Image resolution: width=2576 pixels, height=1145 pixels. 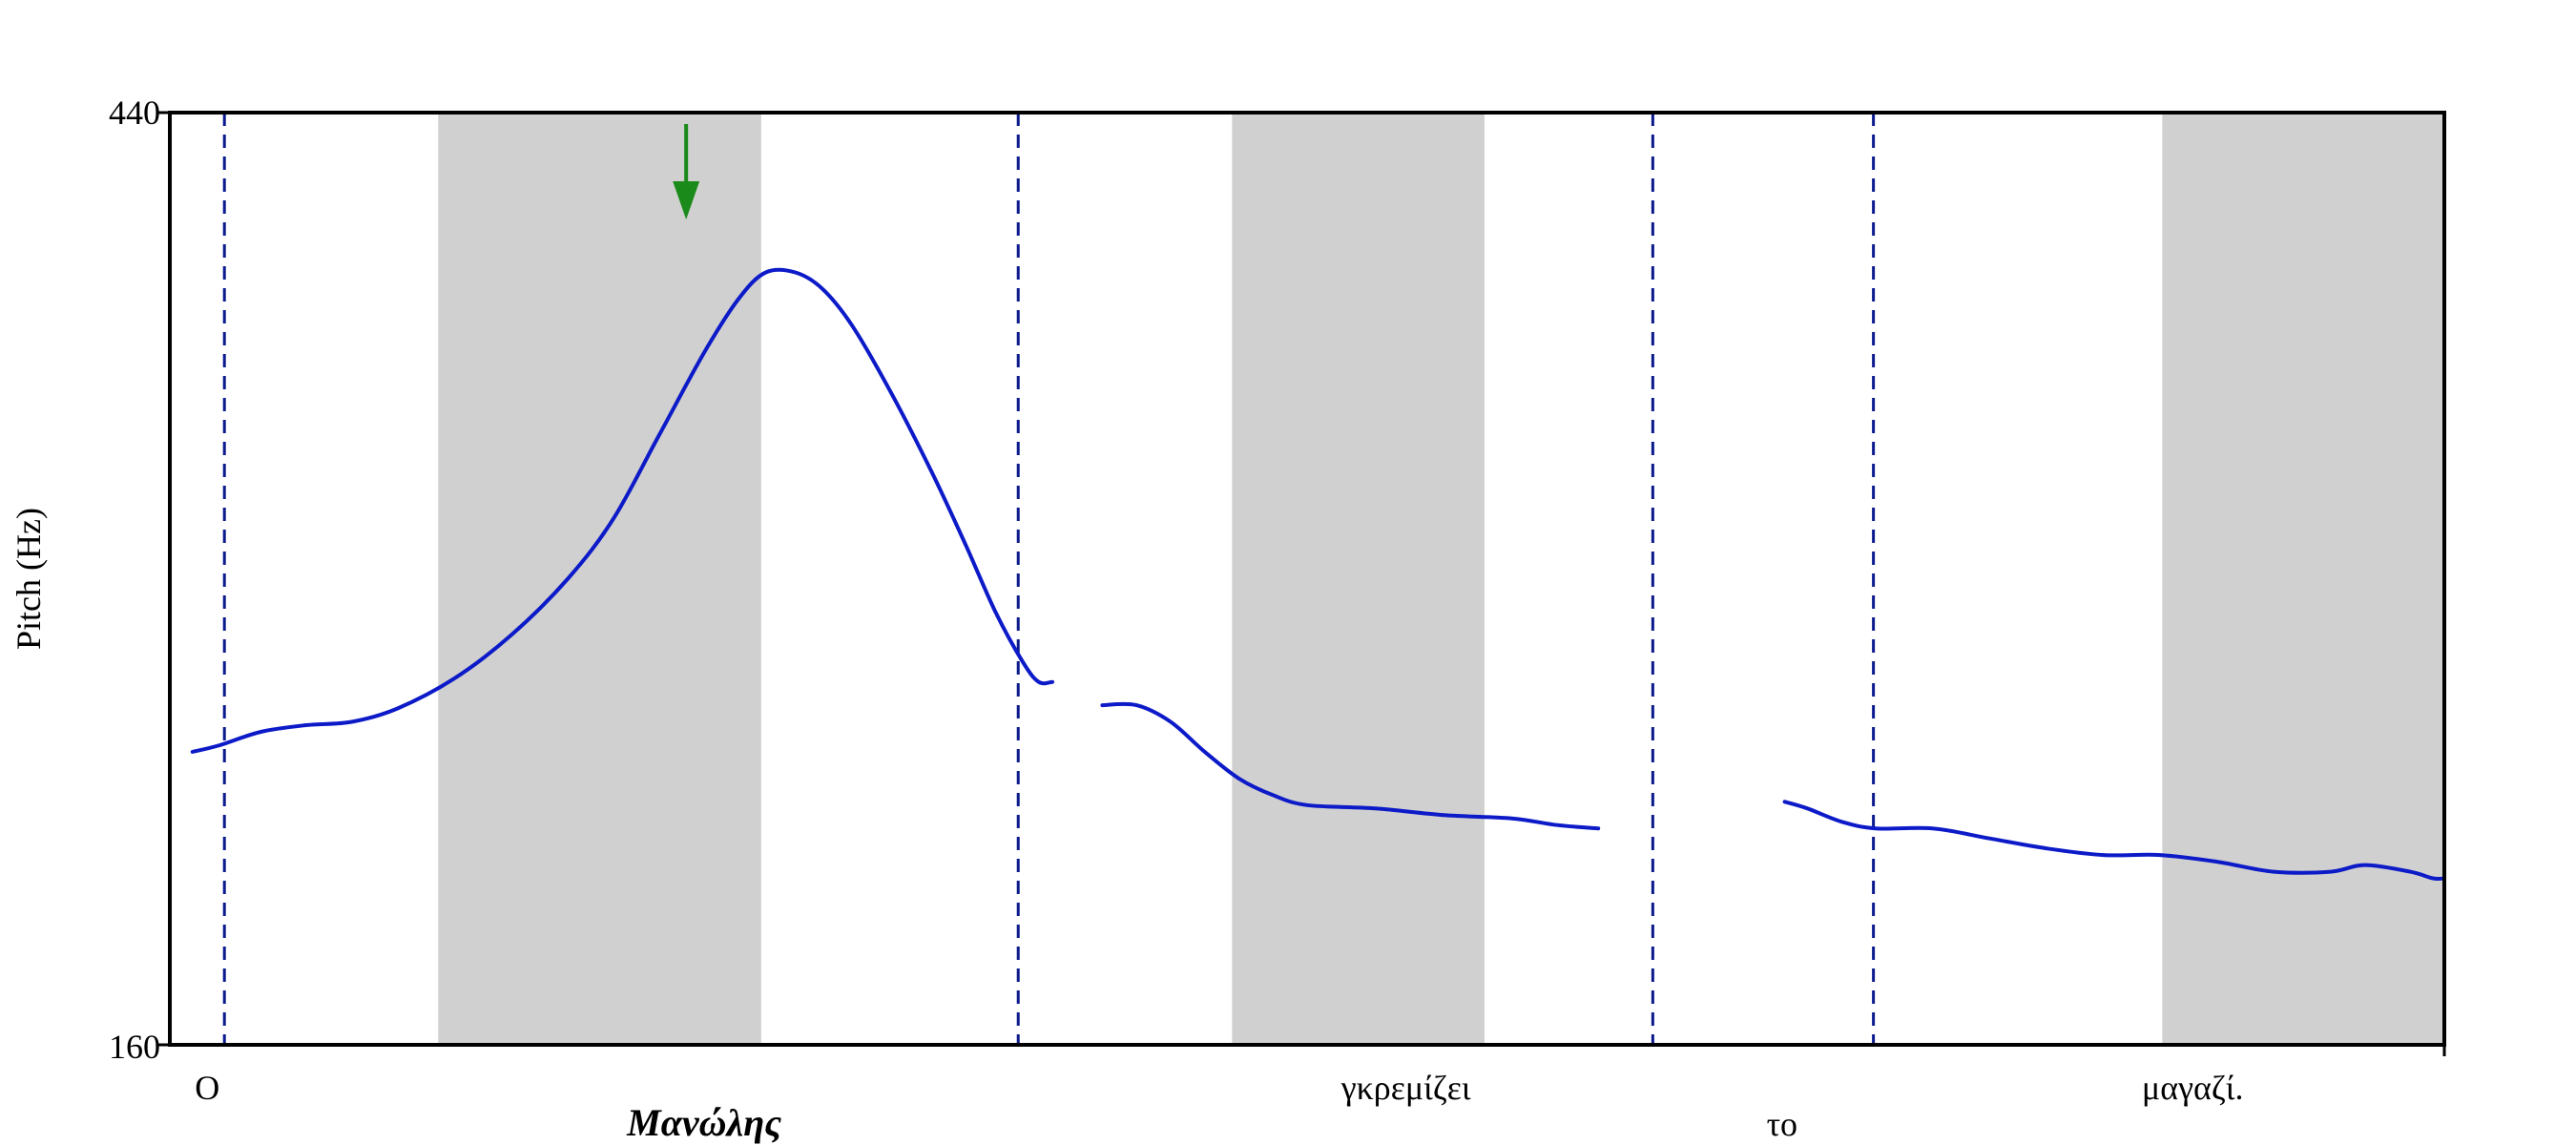 What do you see at coordinates (29, 579) in the screenshot?
I see `y-axis-title: Pitch (Hz)` at bounding box center [29, 579].